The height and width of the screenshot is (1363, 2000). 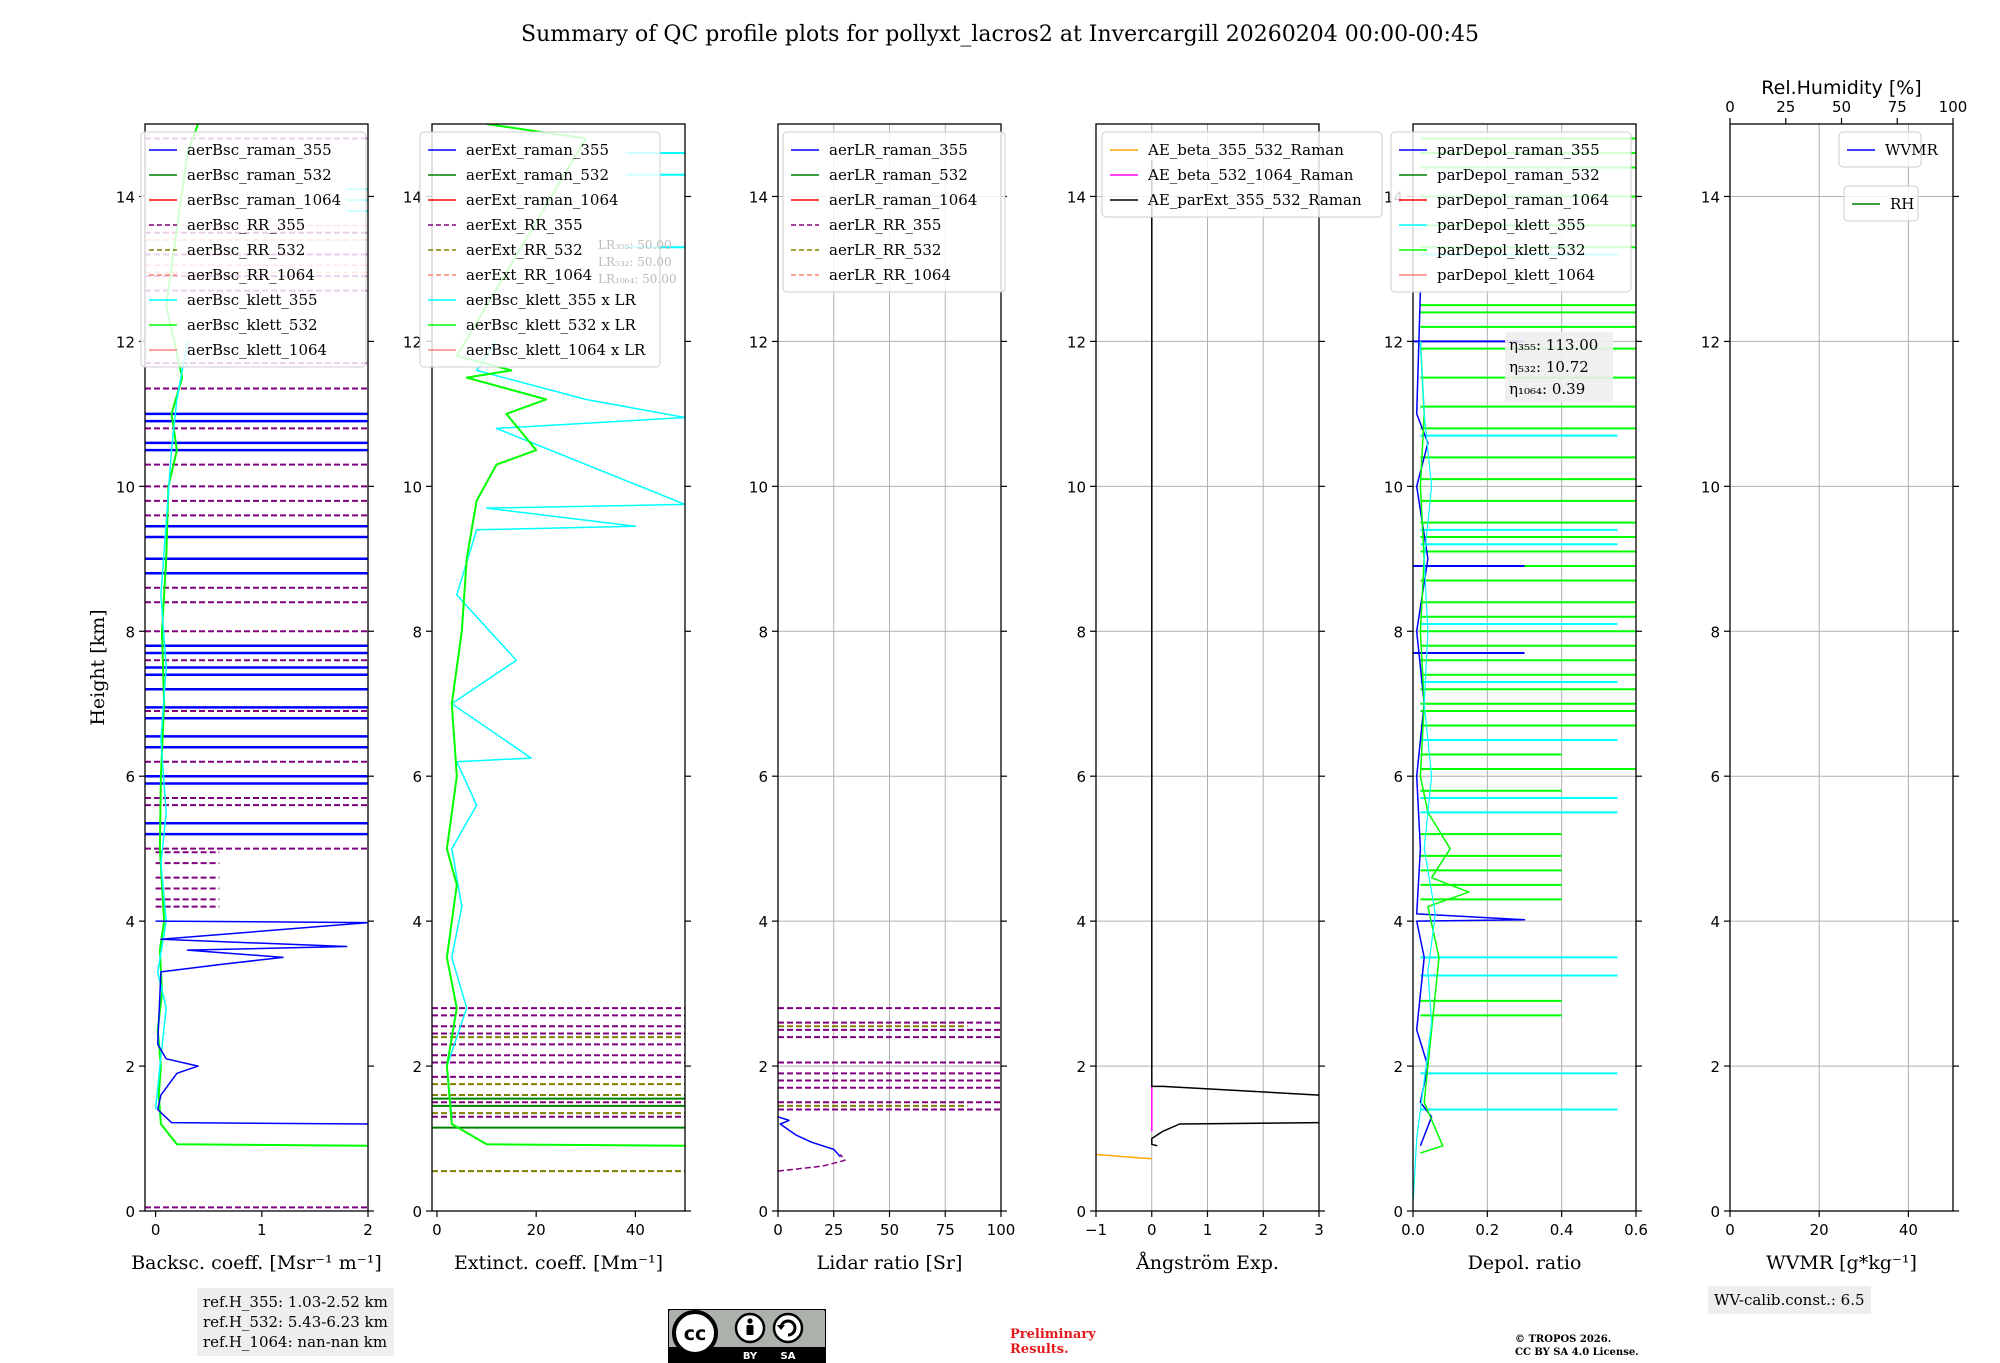 What do you see at coordinates (1208, 1230) in the screenshot?
I see `x-tick-label: 1` at bounding box center [1208, 1230].